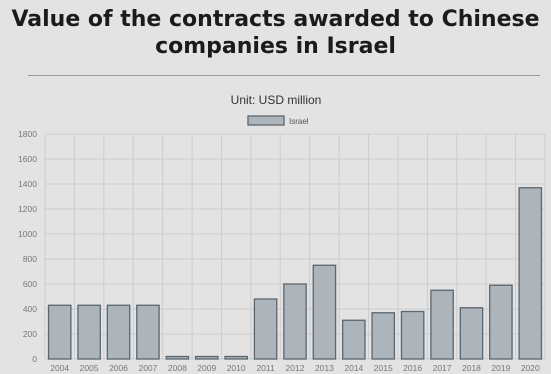  What do you see at coordinates (353, 339) in the screenshot?
I see `bar-2014` at bounding box center [353, 339].